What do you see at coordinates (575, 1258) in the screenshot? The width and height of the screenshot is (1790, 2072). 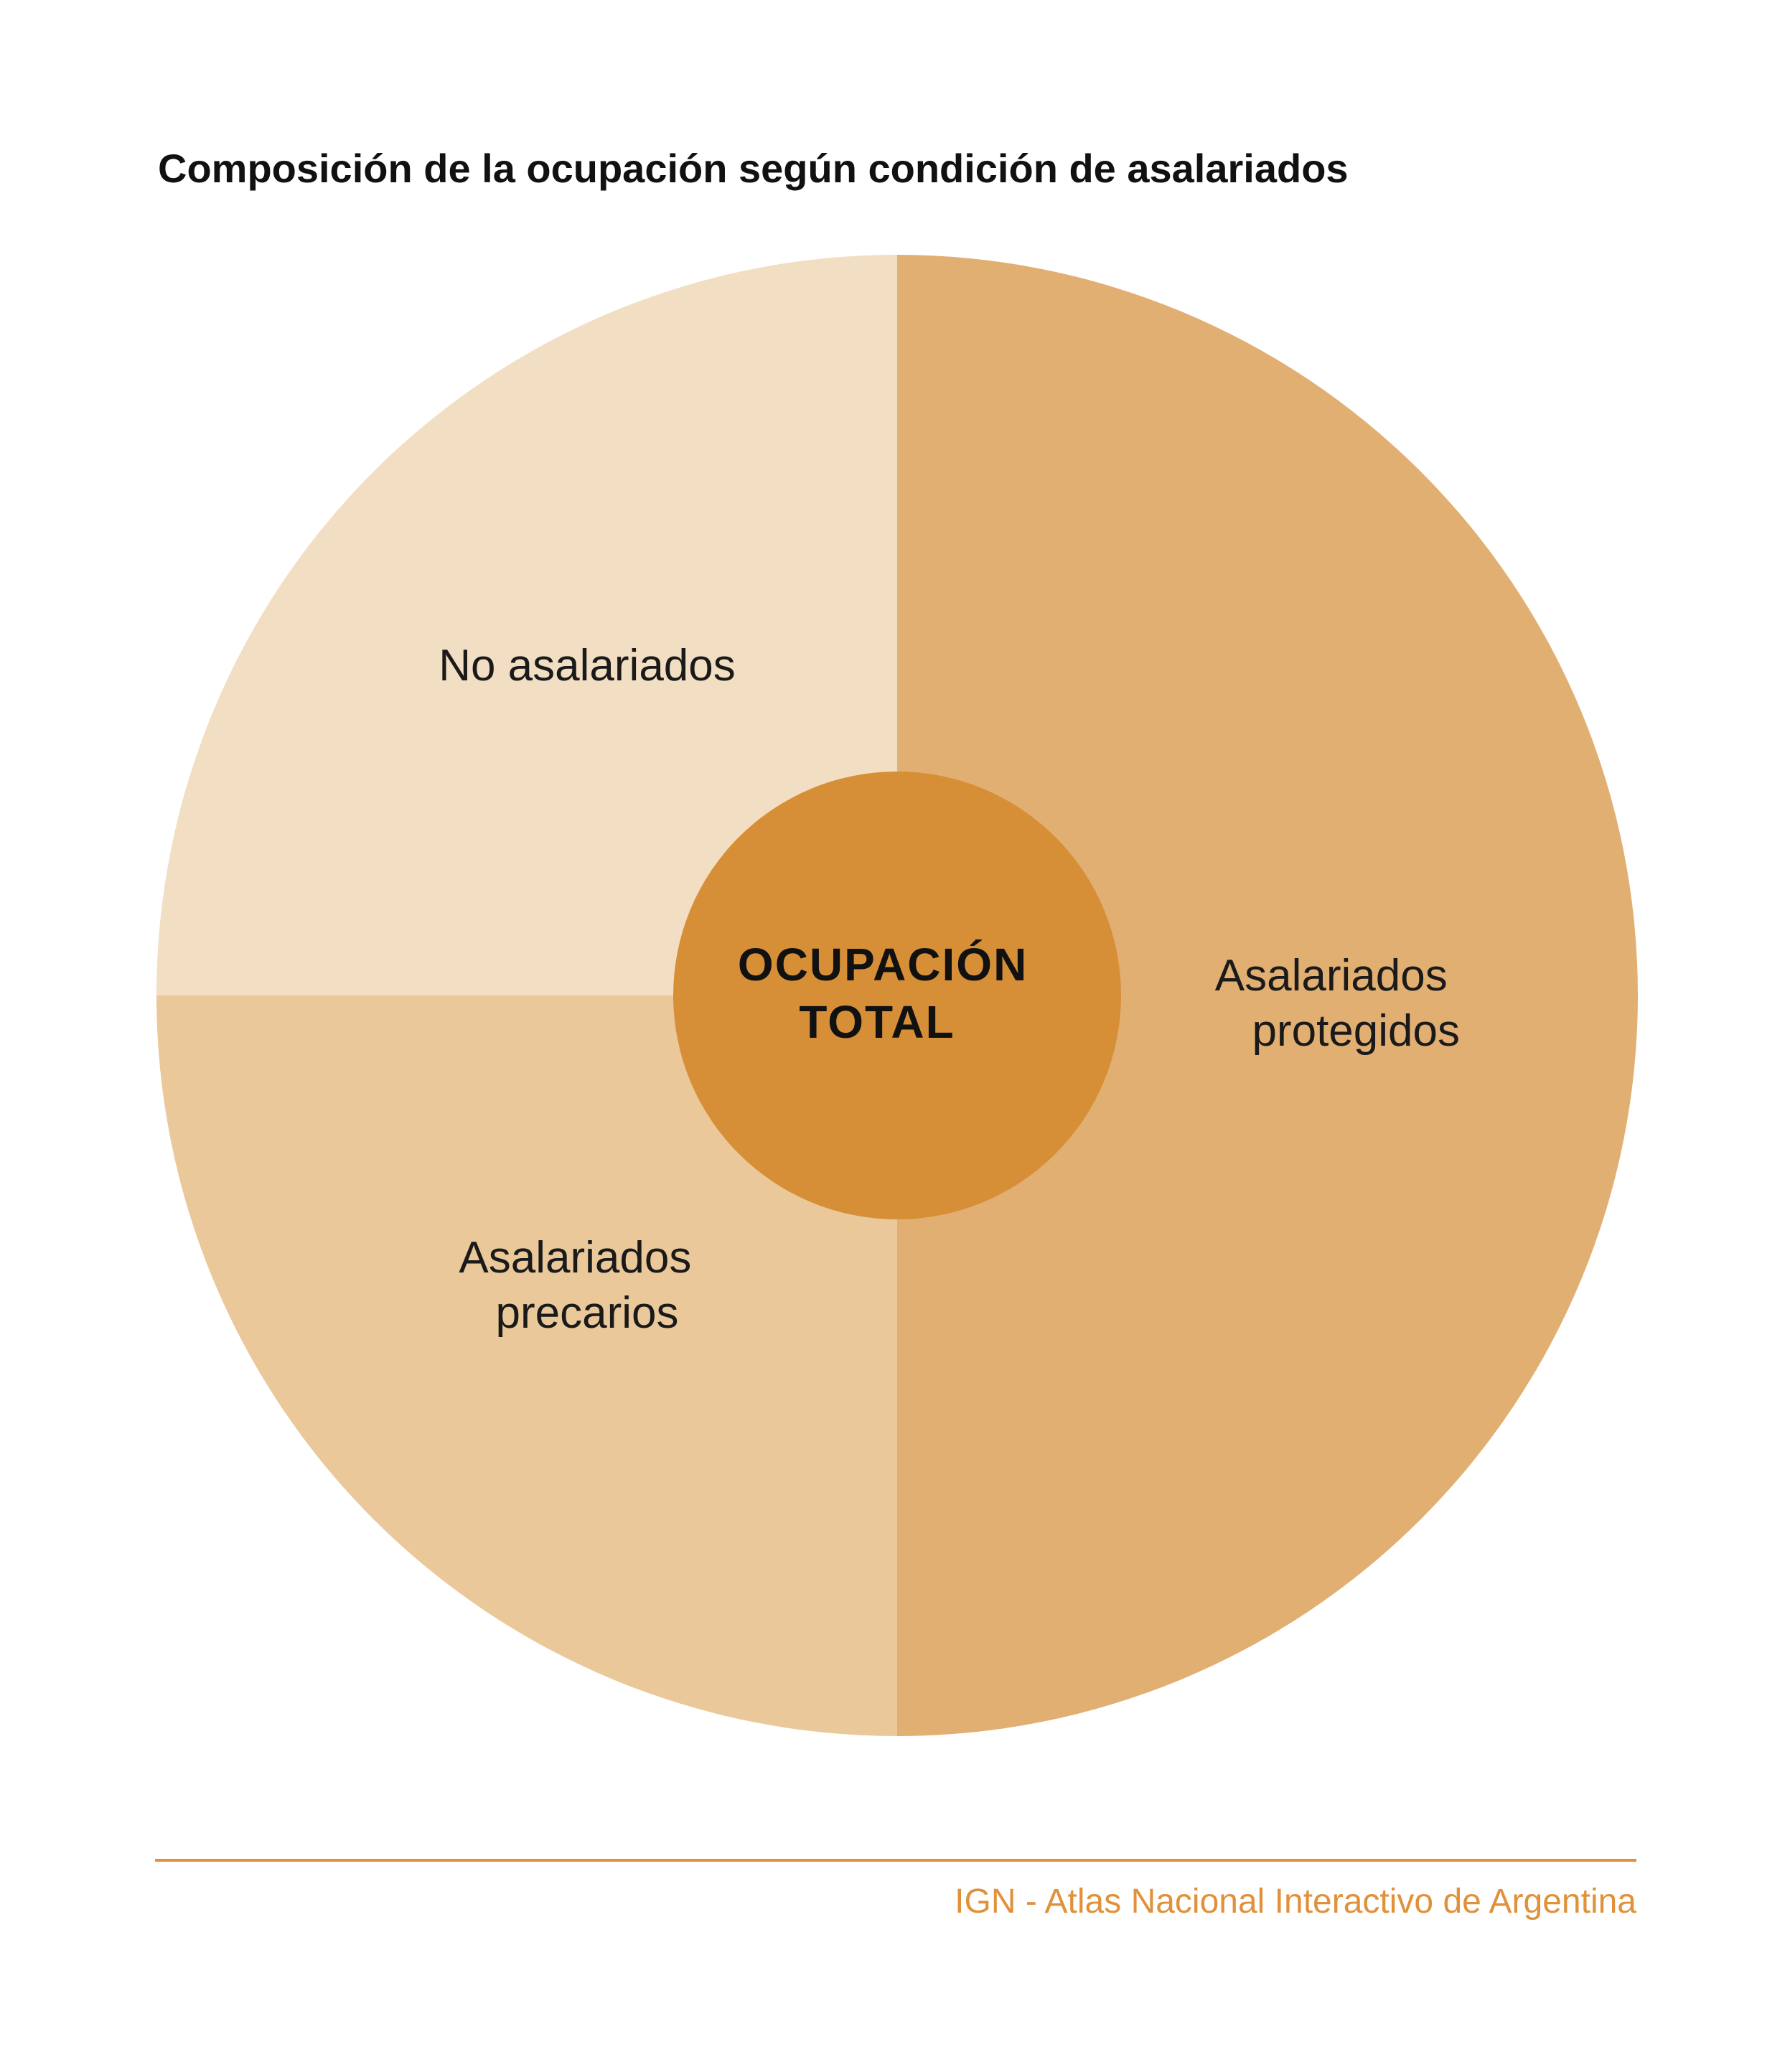 I see `label-asalariados-precarios-line1: Asalariados` at bounding box center [575, 1258].